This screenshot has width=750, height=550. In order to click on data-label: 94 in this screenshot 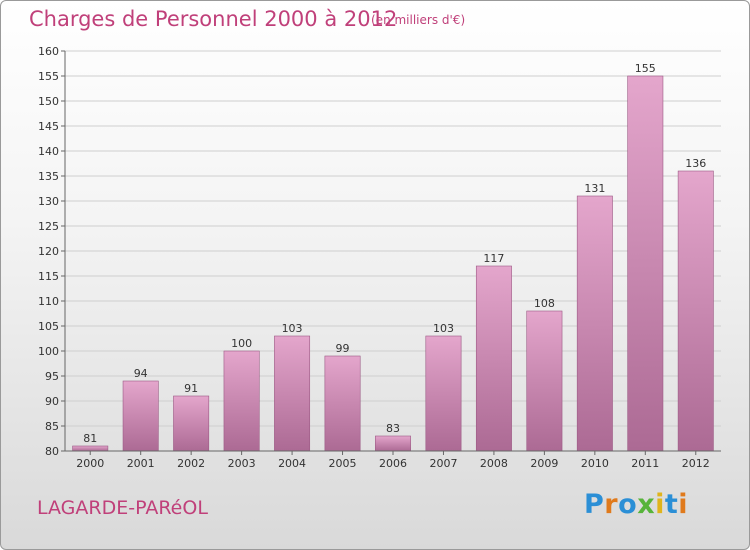, I will do `click(141, 373)`.